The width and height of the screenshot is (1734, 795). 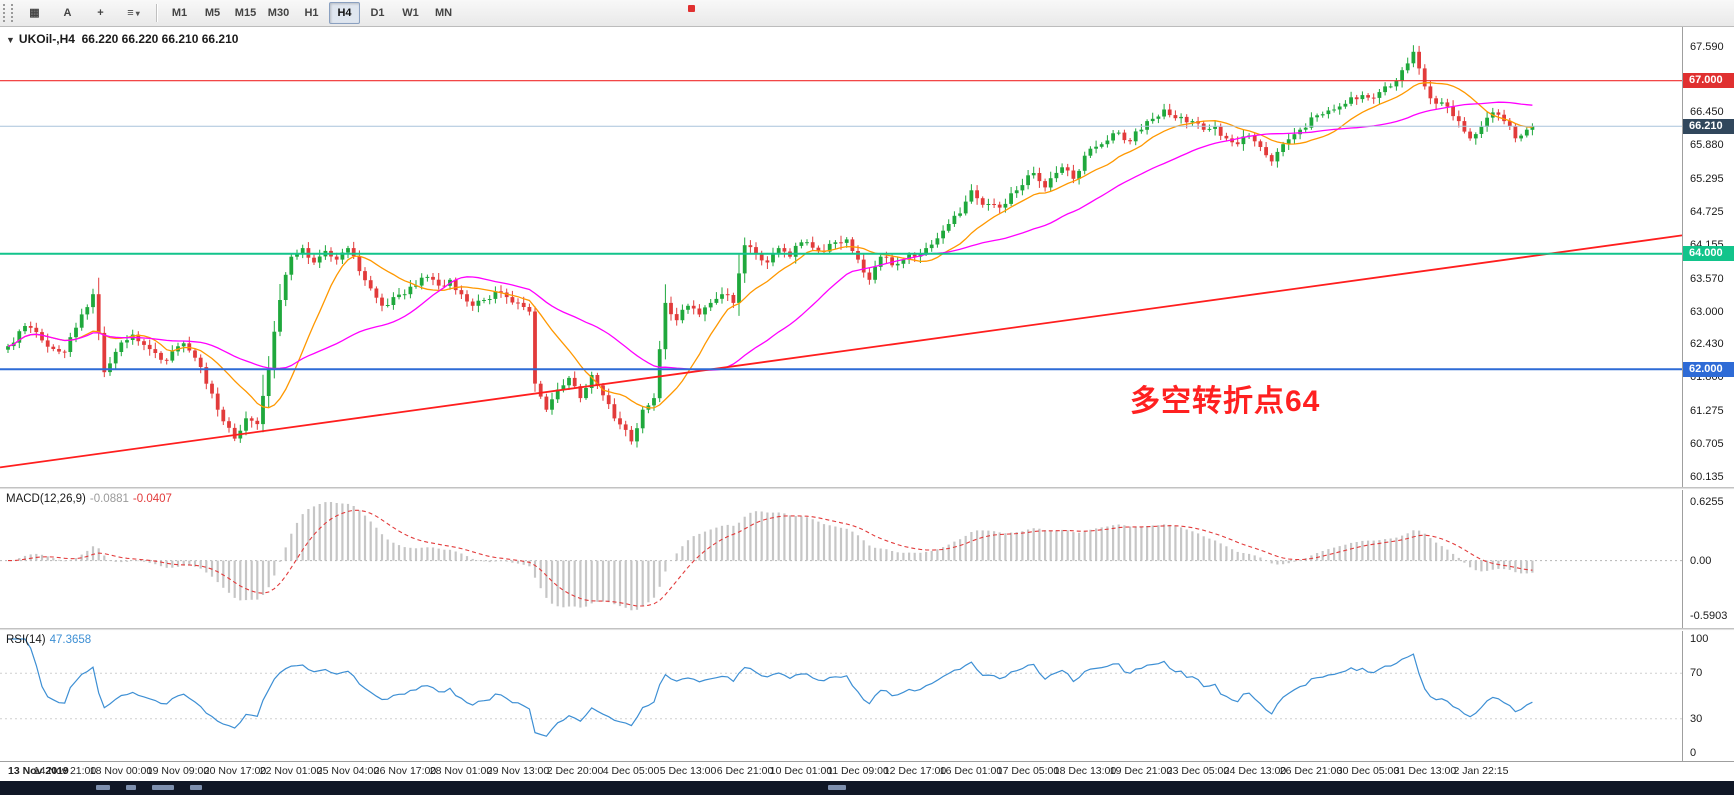 What do you see at coordinates (801, 771) in the screenshot?
I see `time-label: 10 Dec 01:00` at bounding box center [801, 771].